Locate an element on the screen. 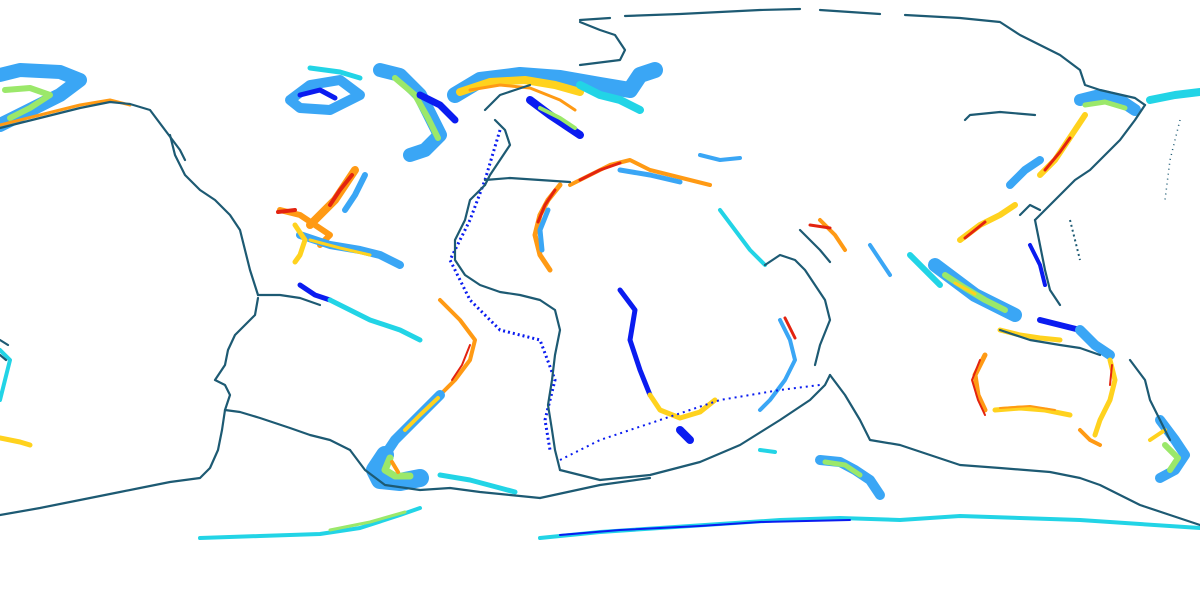 This screenshot has width=1200, height=600. shelf-south-africa is located at coordinates (682, 406).